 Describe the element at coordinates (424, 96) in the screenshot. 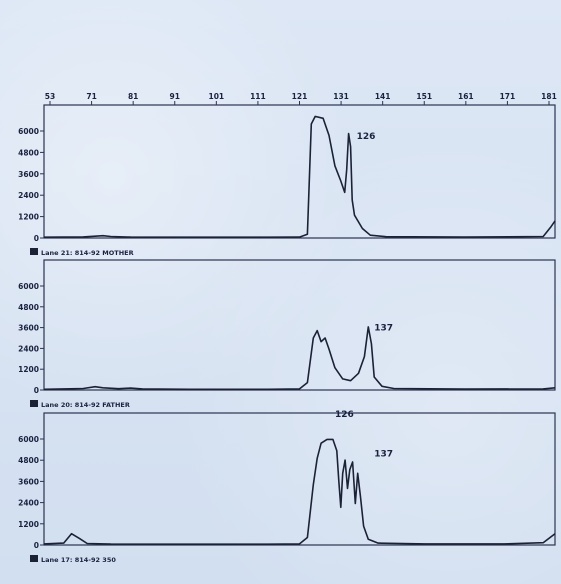

I see `x-tick-label: 151` at that location.